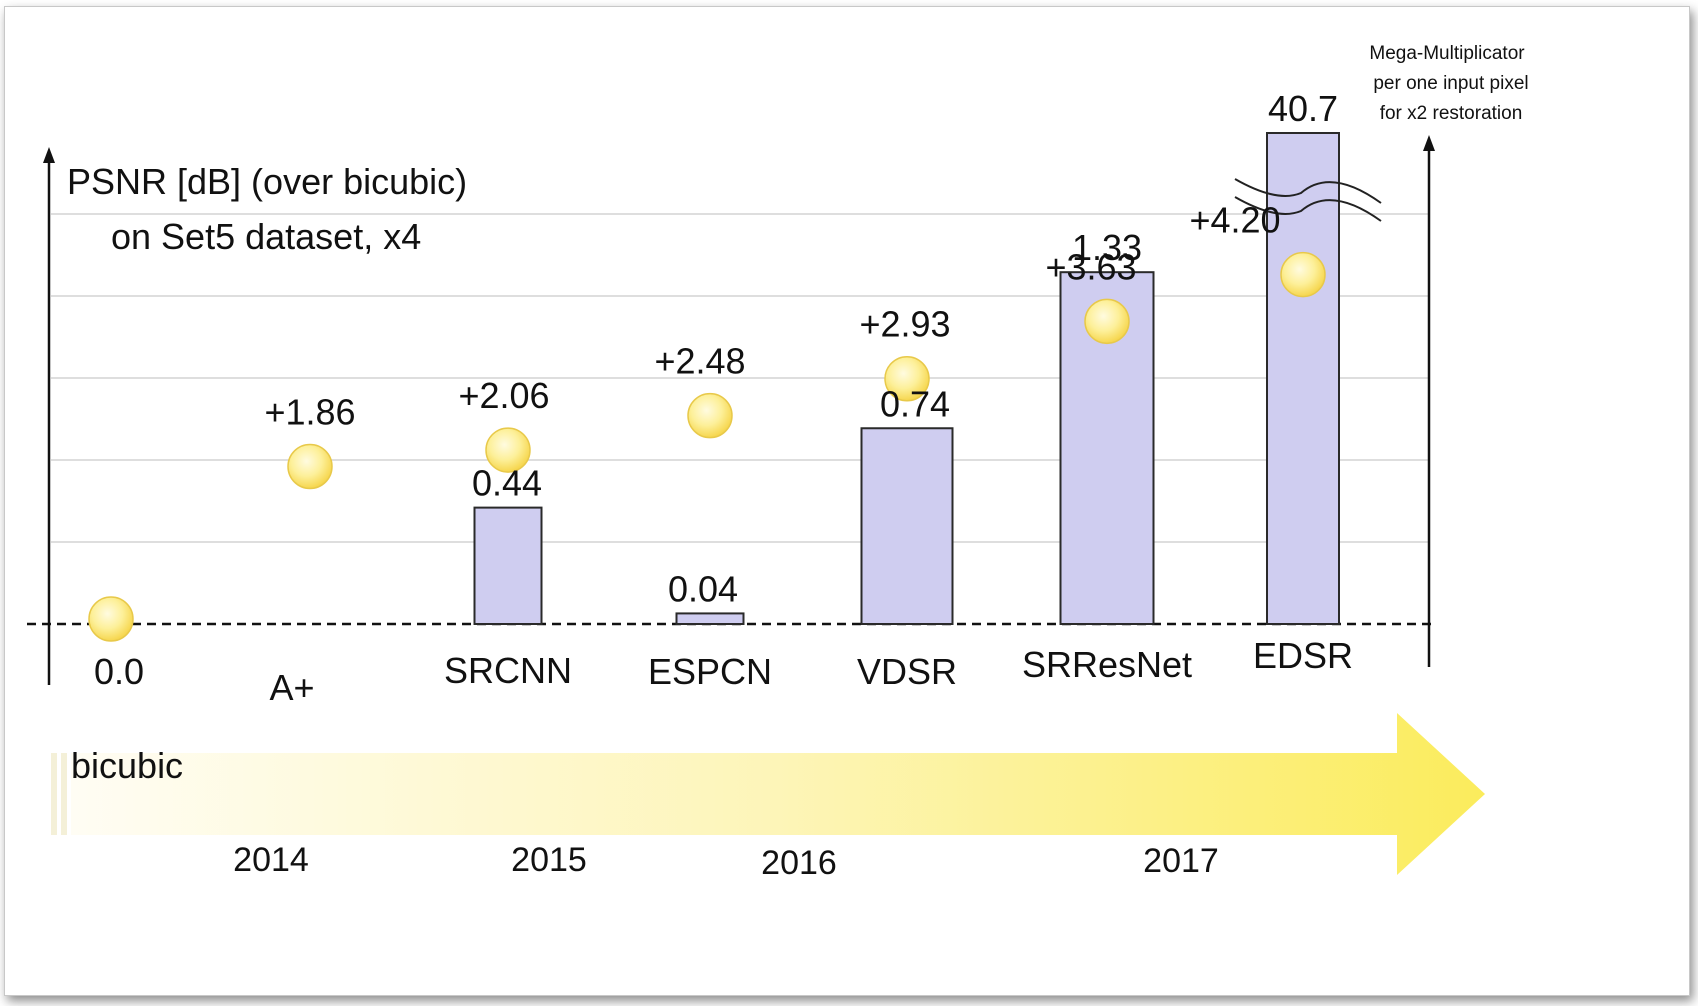  Describe the element at coordinates (710, 415) in the screenshot. I see `psnr-dot-espcn` at that location.